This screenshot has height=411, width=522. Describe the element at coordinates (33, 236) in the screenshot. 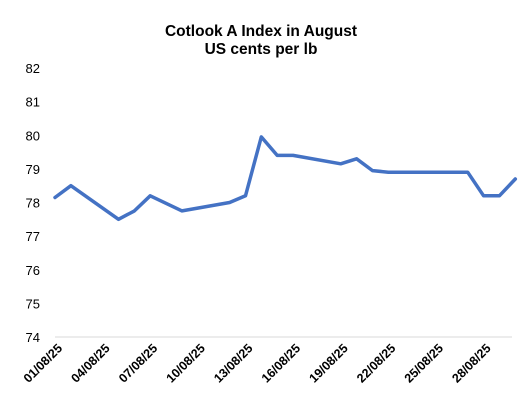

I see `y-tick-label: 77` at that location.